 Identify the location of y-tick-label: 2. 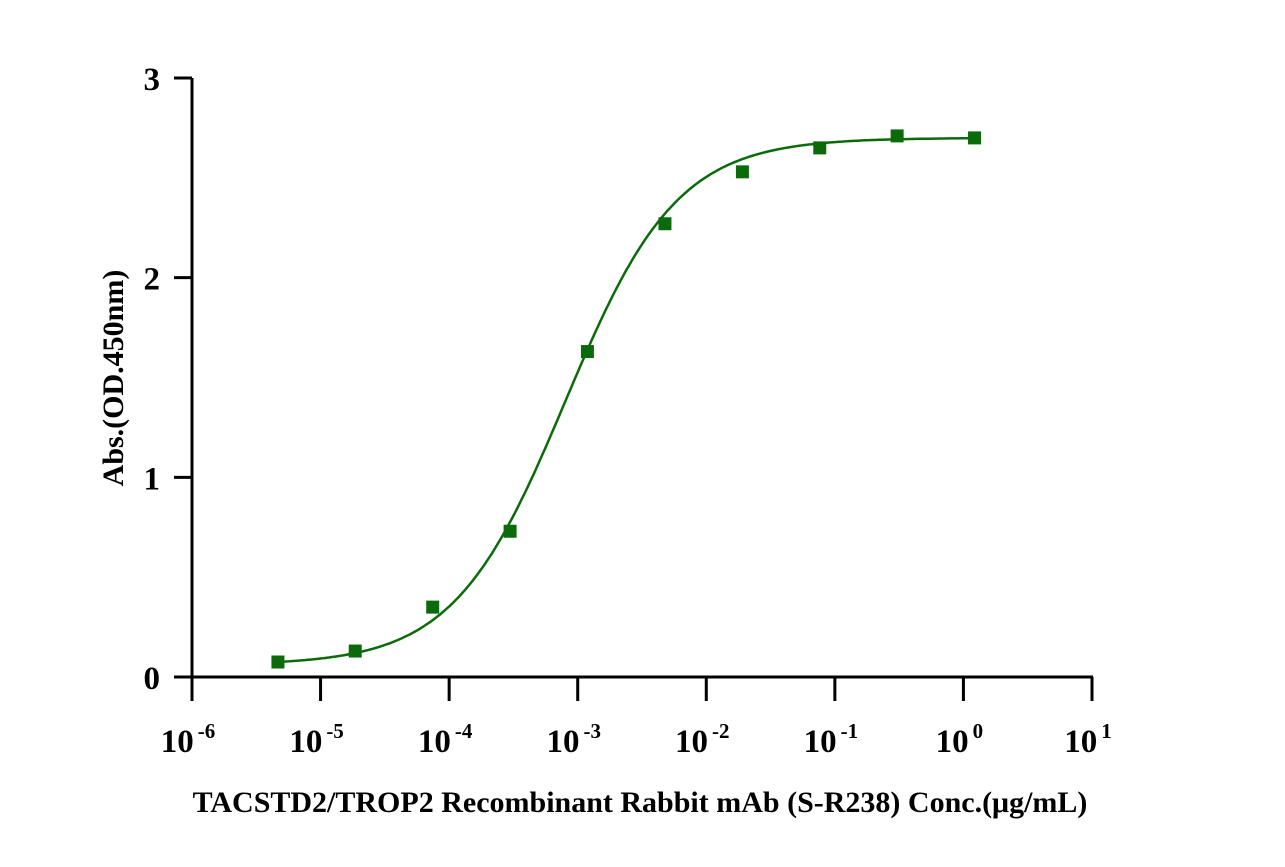
(152, 280).